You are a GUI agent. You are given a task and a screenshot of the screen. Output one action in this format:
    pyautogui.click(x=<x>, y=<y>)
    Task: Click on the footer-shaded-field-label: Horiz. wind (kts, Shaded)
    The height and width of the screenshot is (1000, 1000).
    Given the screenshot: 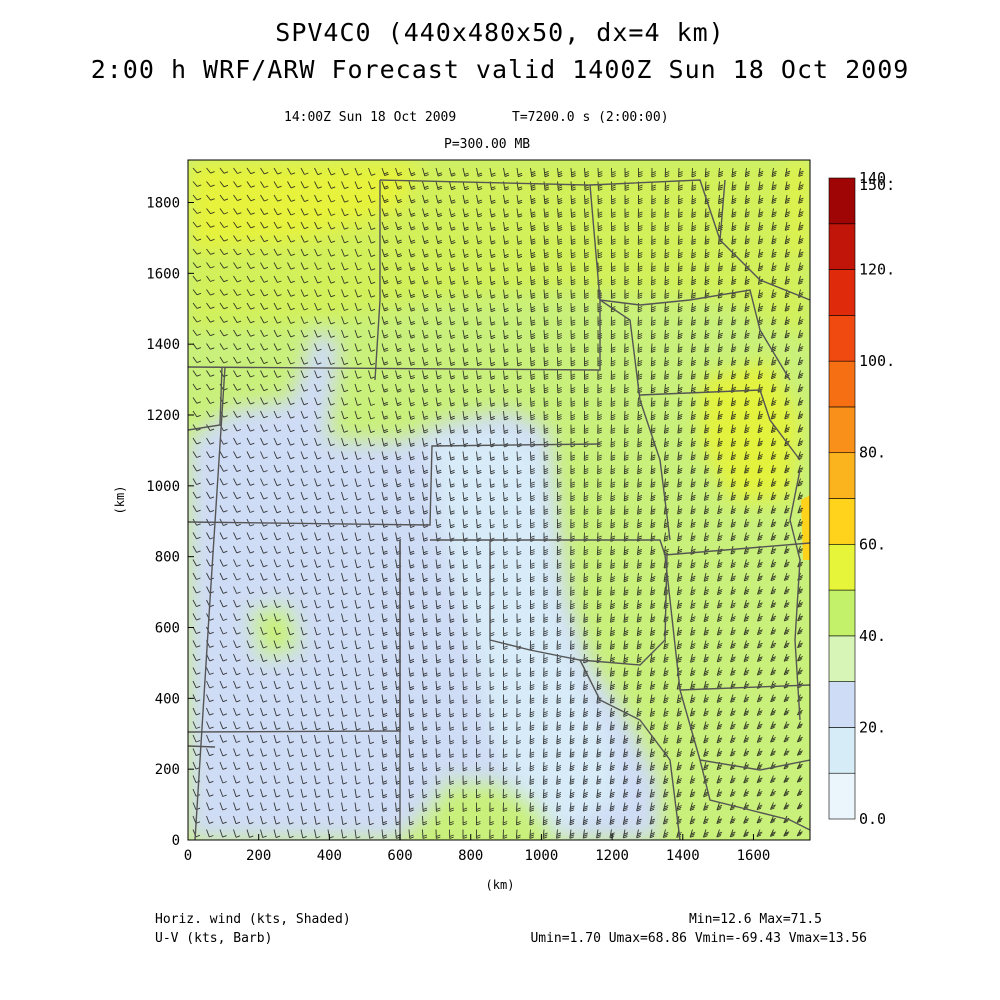 What is the action you would take?
    pyautogui.click(x=253, y=919)
    